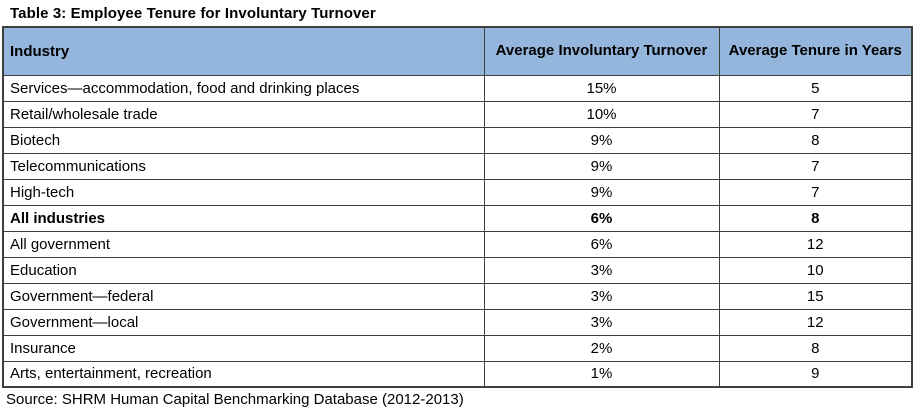  I want to click on table-row: Government—federal 3% 15, so click(457, 296).